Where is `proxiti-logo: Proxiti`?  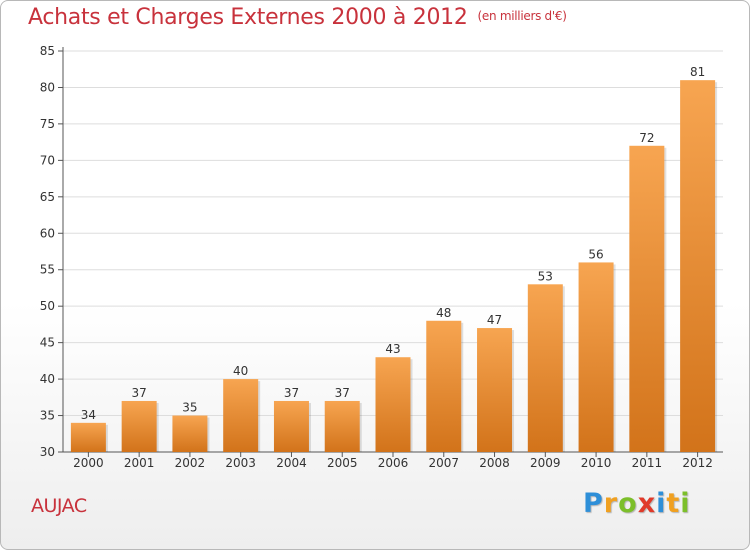
proxiti-logo: Proxiti is located at coordinates (637, 503).